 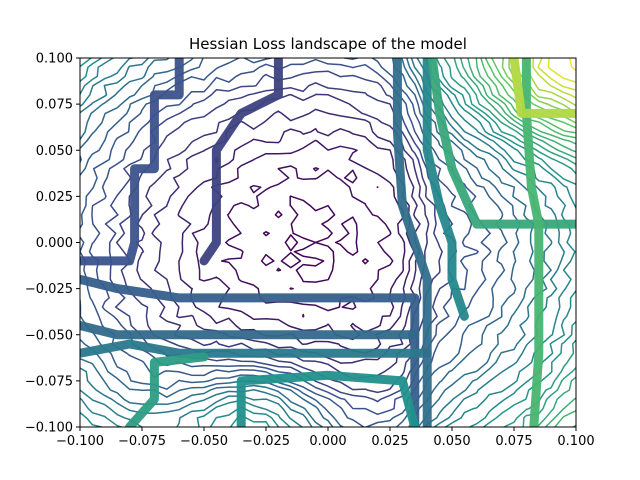 I want to click on y-tick-label: 0.025, so click(x=54, y=197).